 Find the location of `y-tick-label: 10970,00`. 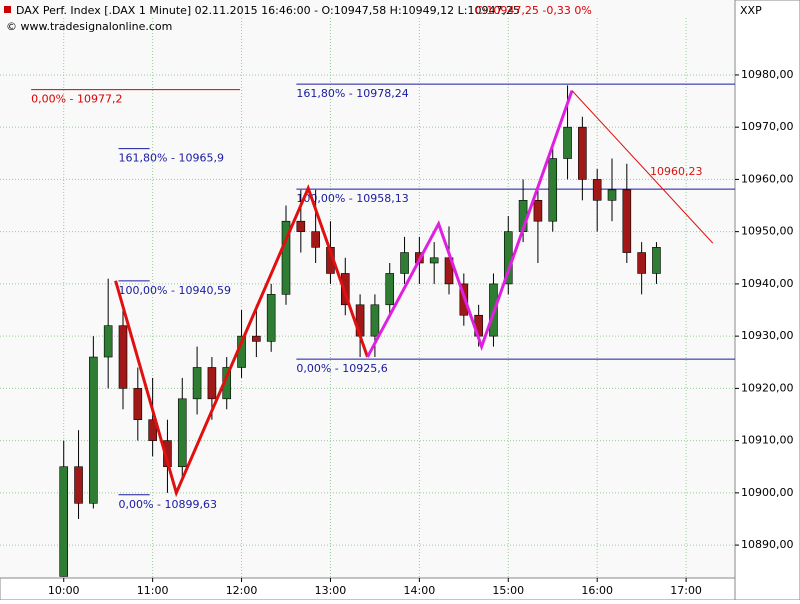

y-tick-label: 10970,00 is located at coordinates (767, 126).